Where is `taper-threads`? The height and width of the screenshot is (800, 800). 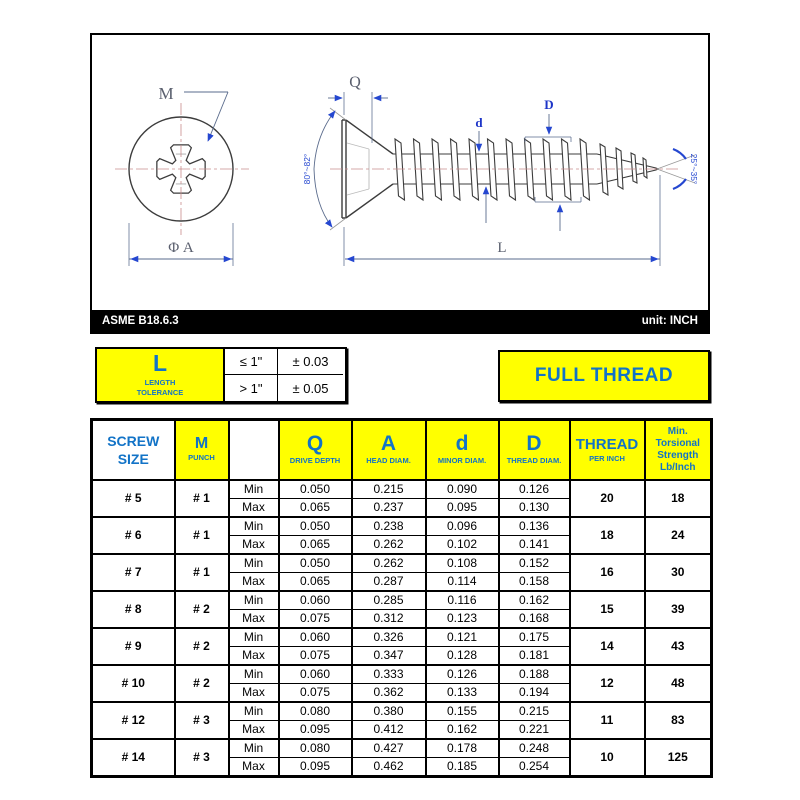 taper-threads is located at coordinates (623, 169).